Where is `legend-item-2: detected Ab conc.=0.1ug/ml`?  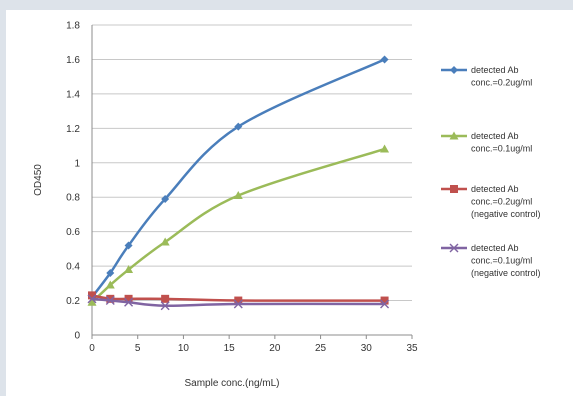 legend-item-2: detected Ab conc.=0.1ug/ml is located at coordinates (486, 142).